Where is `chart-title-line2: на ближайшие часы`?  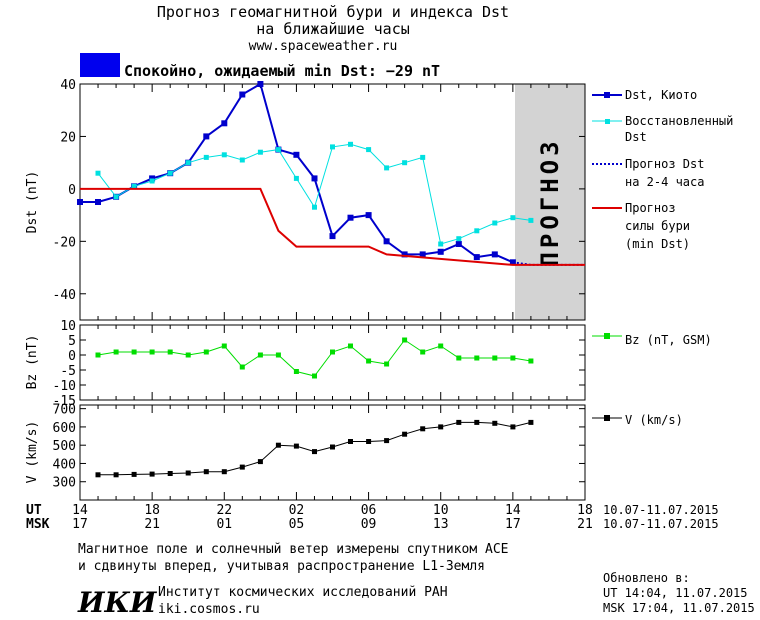
chart-title-line2: на ближайшие часы is located at coordinates (333, 29).